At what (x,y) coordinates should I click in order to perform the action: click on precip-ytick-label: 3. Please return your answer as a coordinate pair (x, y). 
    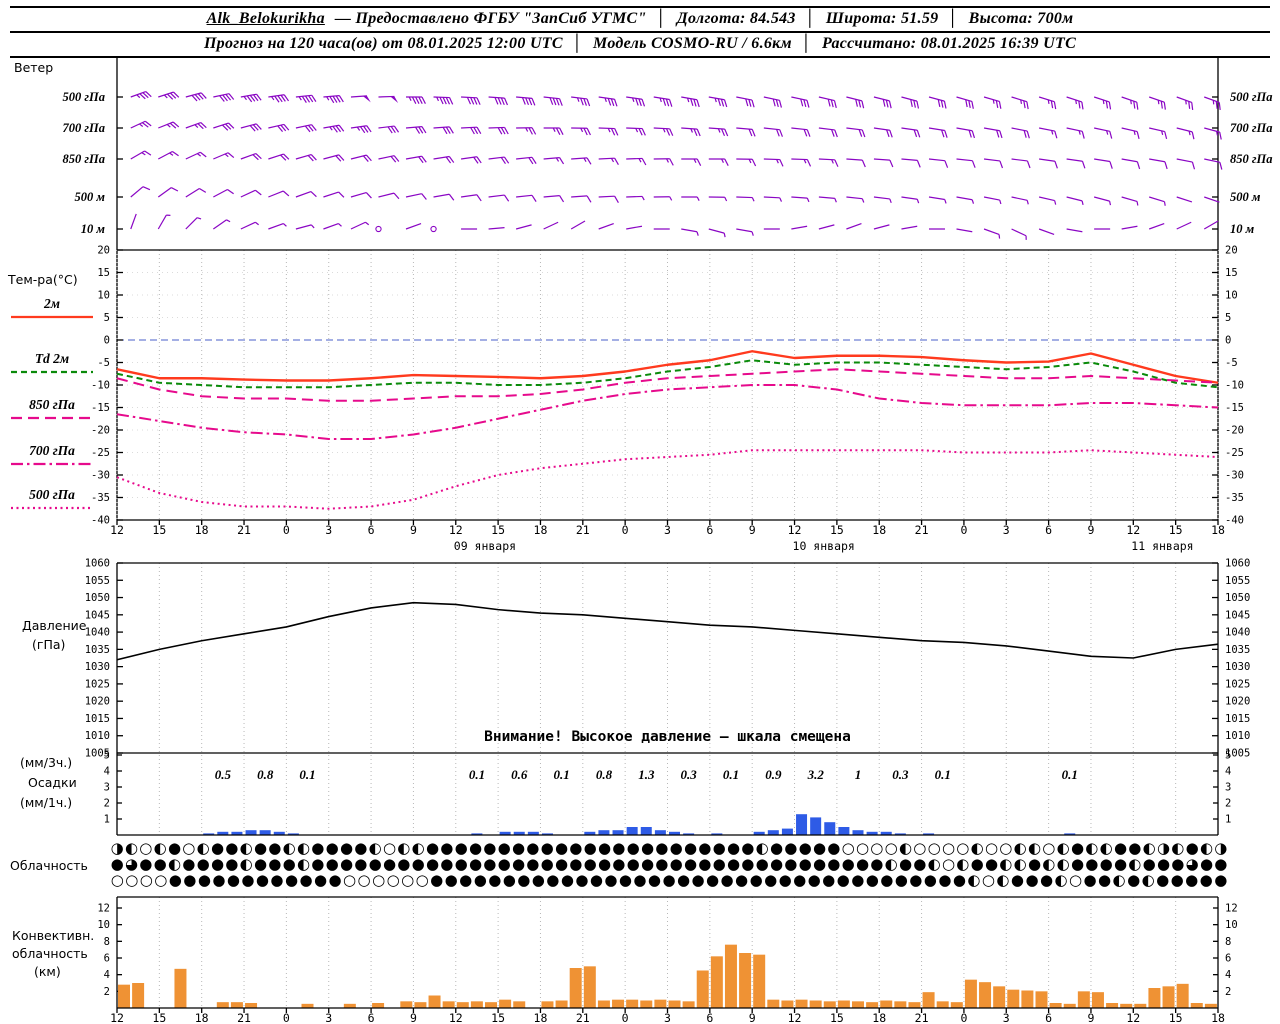
    Looking at the image, I should click on (1228, 788).